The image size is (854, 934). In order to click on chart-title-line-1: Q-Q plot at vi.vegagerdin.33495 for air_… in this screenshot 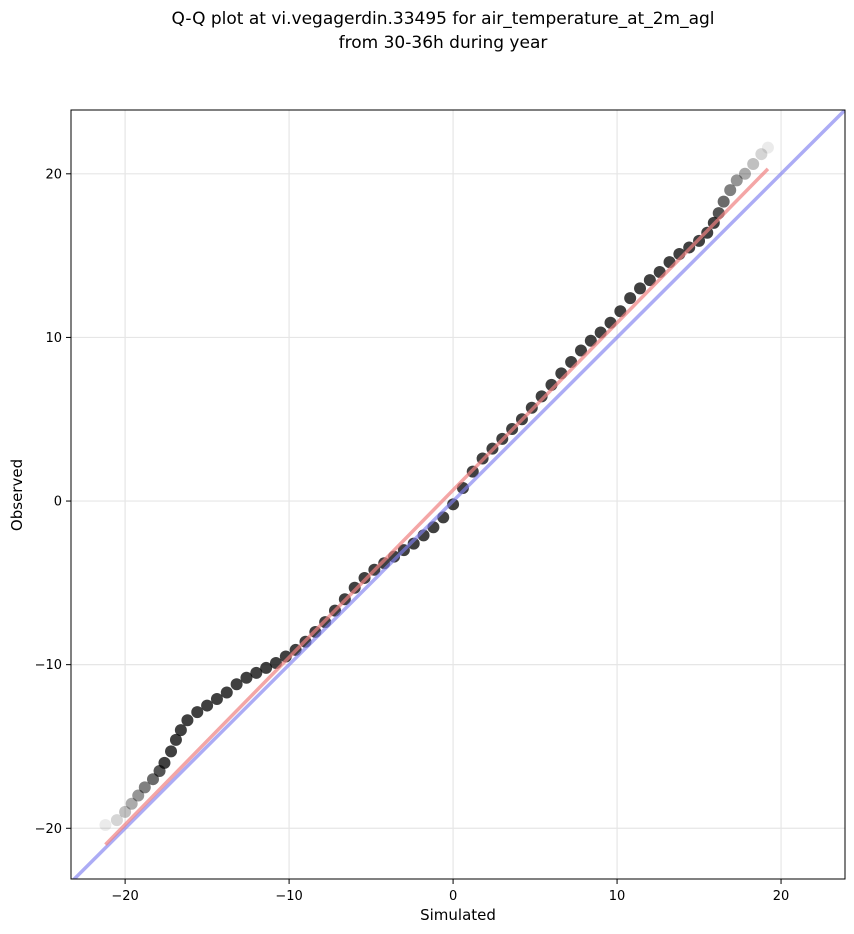, I will do `click(442, 19)`.